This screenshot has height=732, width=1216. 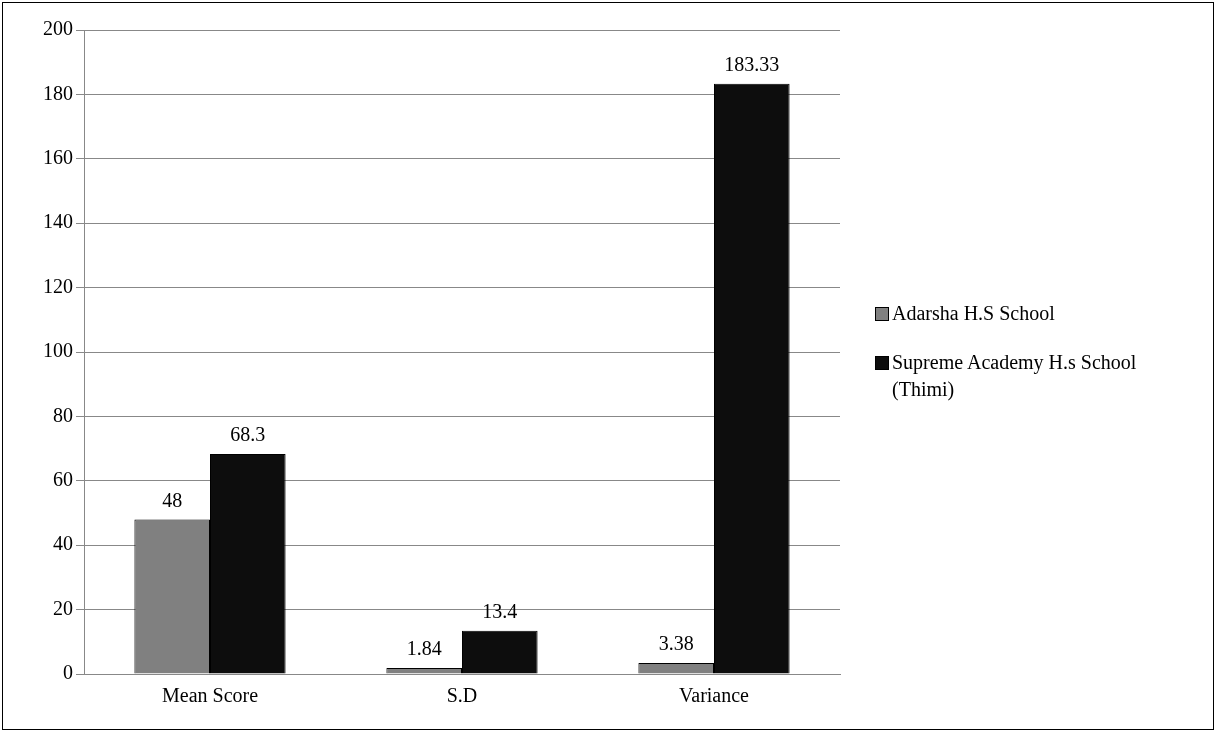 I want to click on y-tick-label: 140, so click(x=58, y=221).